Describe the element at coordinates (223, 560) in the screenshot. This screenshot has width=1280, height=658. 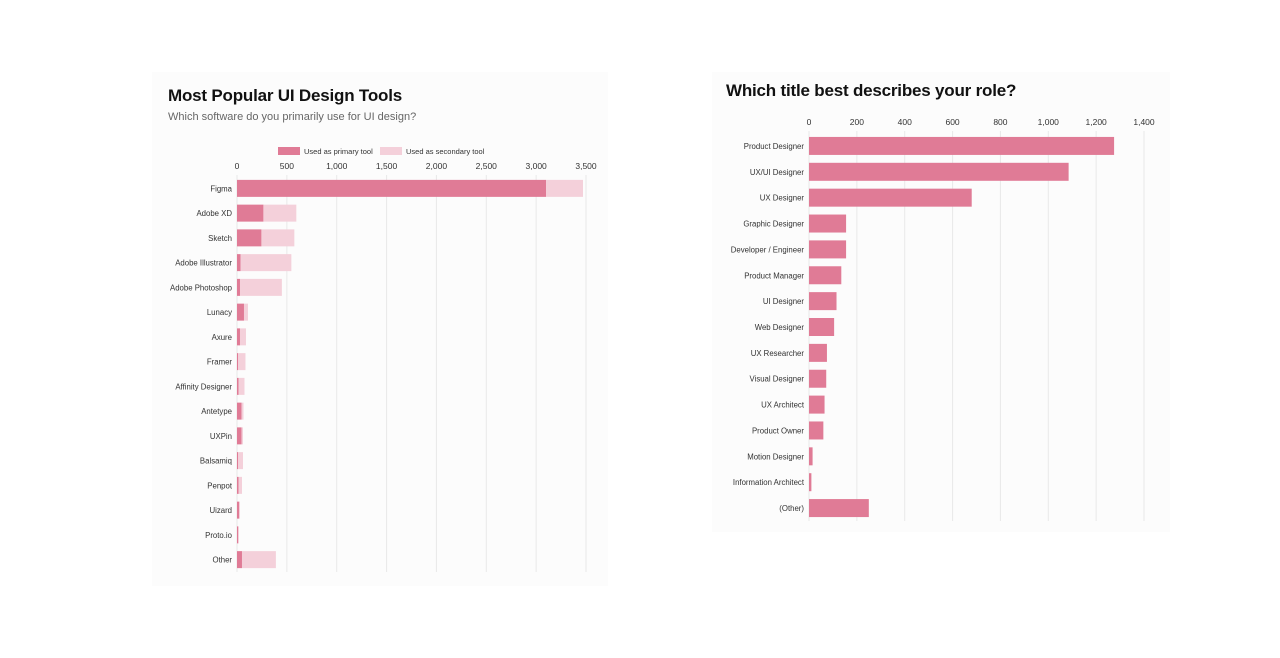
I see `category-label-other: Other` at that location.